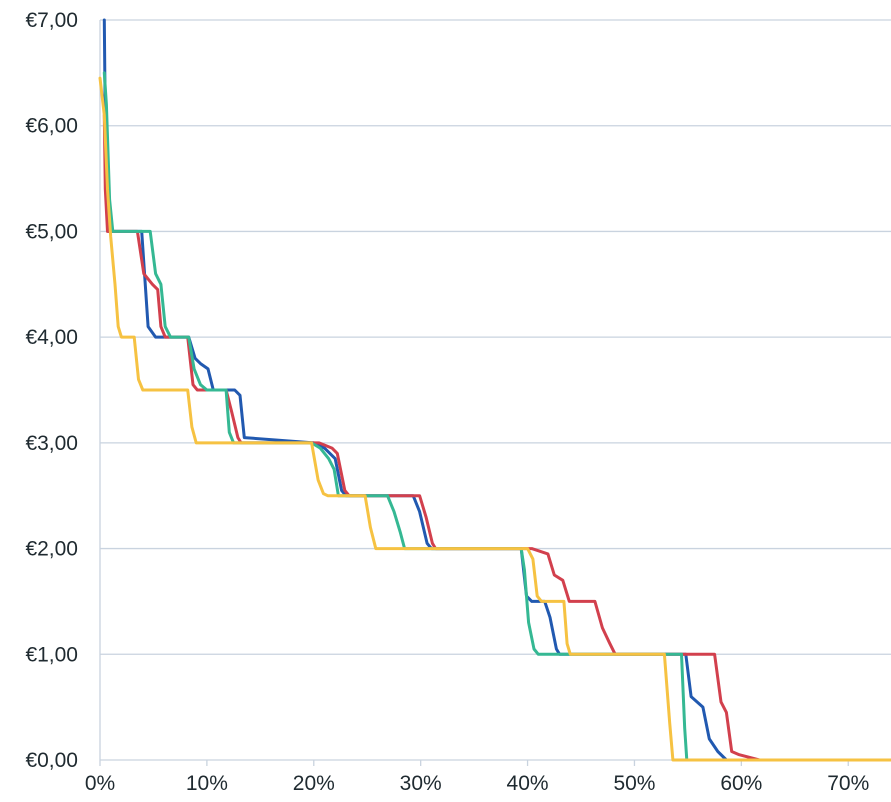 This screenshot has width=891, height=802. I want to click on y-tick-label: €7,00, so click(51, 20).